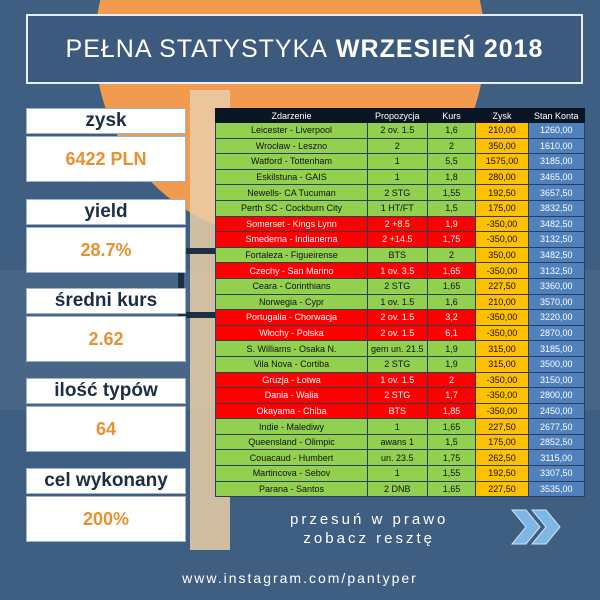 This screenshot has width=600, height=600. I want to click on cell-event: Eskilstuna - GAIS, so click(291, 177).